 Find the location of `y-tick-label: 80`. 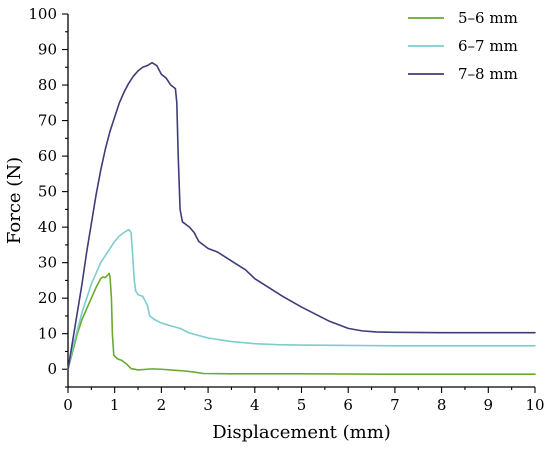

y-tick-label: 80 is located at coordinates (47, 85).